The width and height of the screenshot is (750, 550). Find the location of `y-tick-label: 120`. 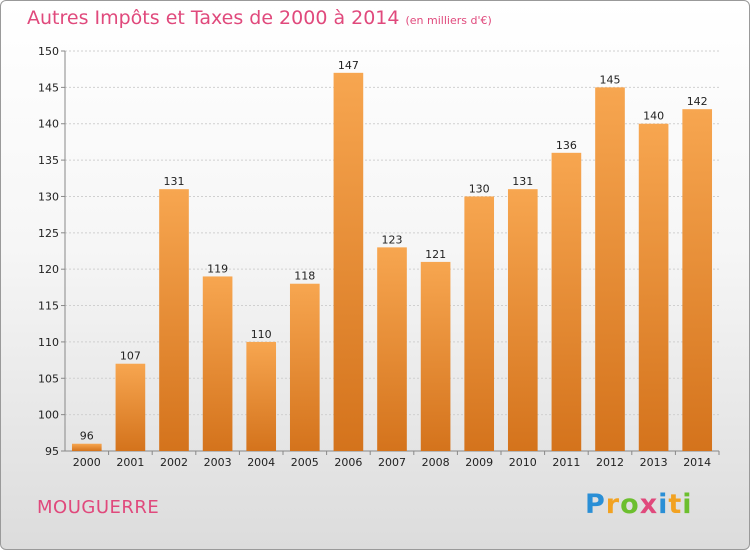

y-tick-label: 120 is located at coordinates (48, 269).